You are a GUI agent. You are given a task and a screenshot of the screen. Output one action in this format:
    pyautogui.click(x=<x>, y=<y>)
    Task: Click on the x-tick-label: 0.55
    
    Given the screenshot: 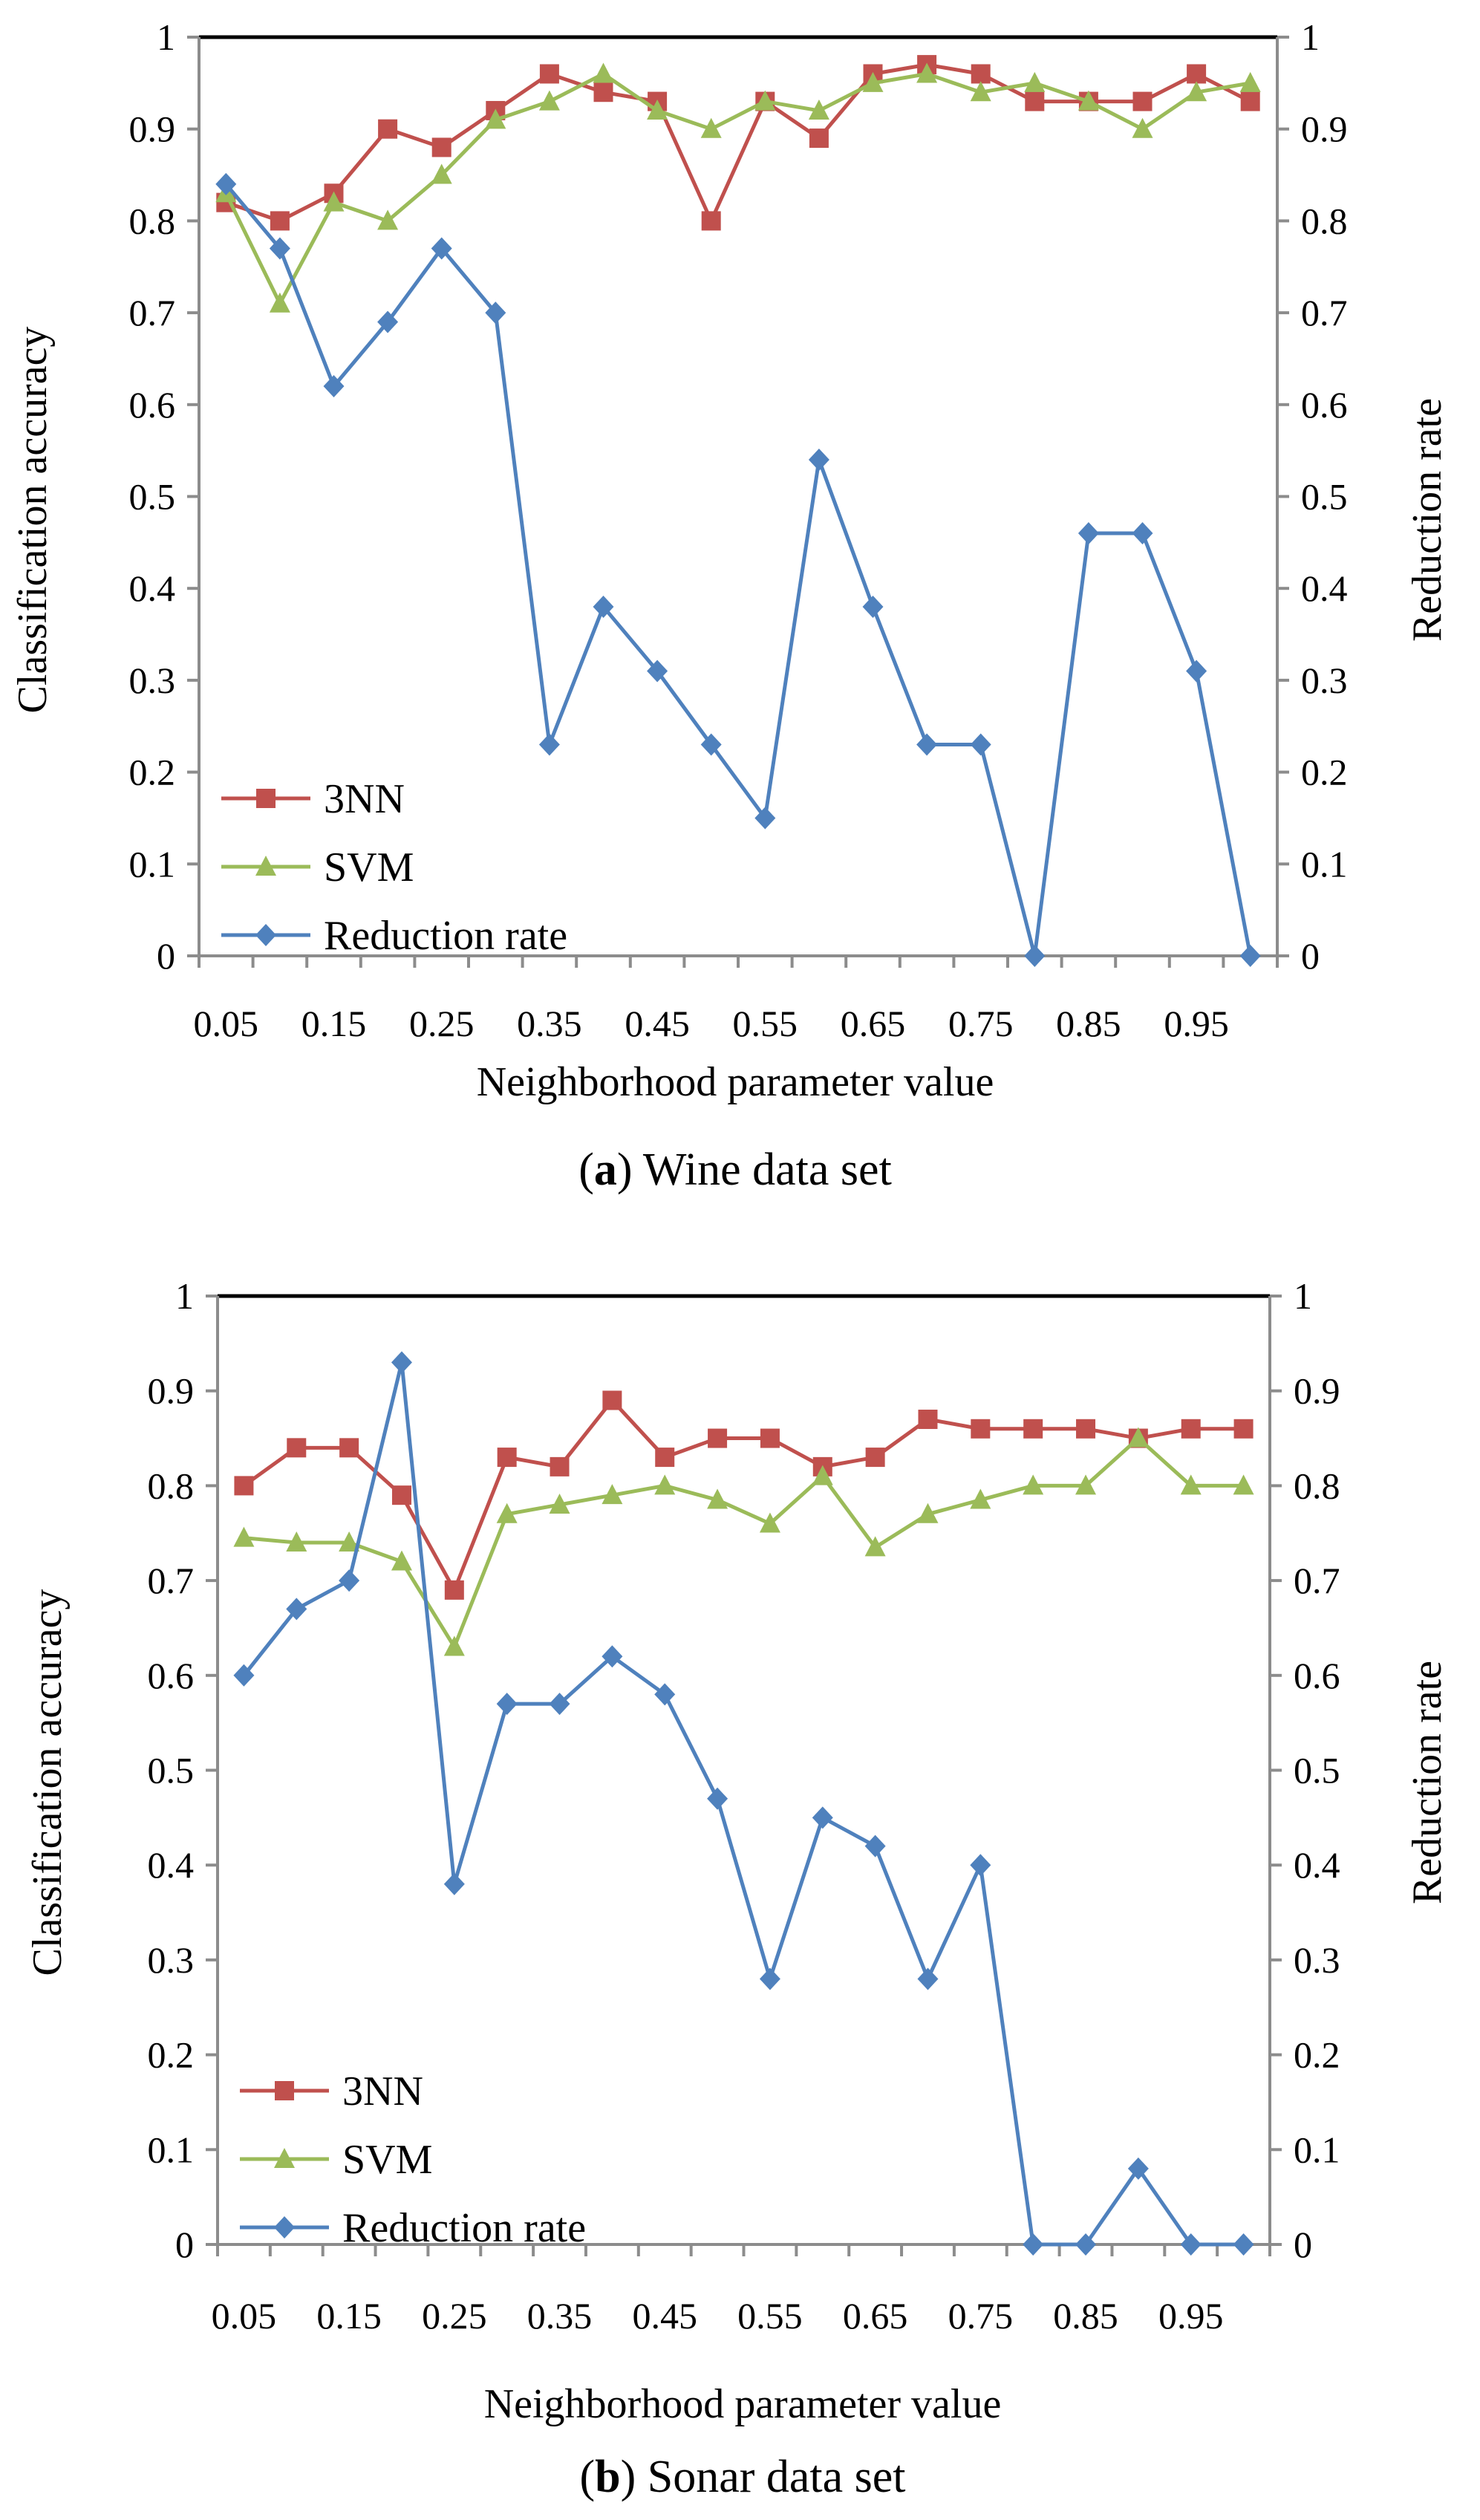 What is the action you would take?
    pyautogui.click(x=770, y=2316)
    